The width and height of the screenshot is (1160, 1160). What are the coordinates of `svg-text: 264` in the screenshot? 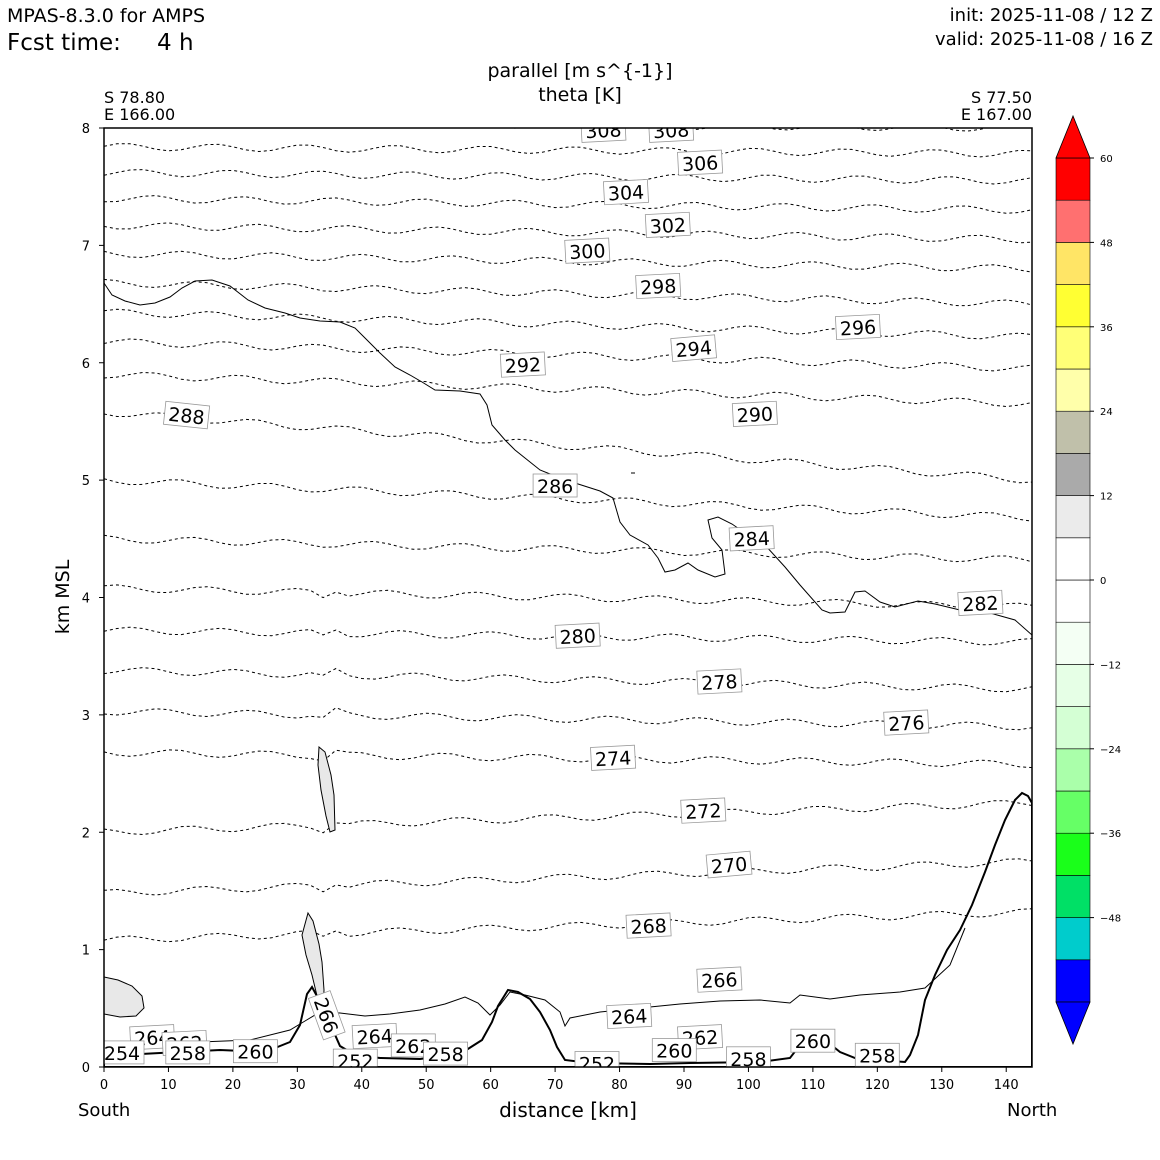 It's located at (629, 1018).